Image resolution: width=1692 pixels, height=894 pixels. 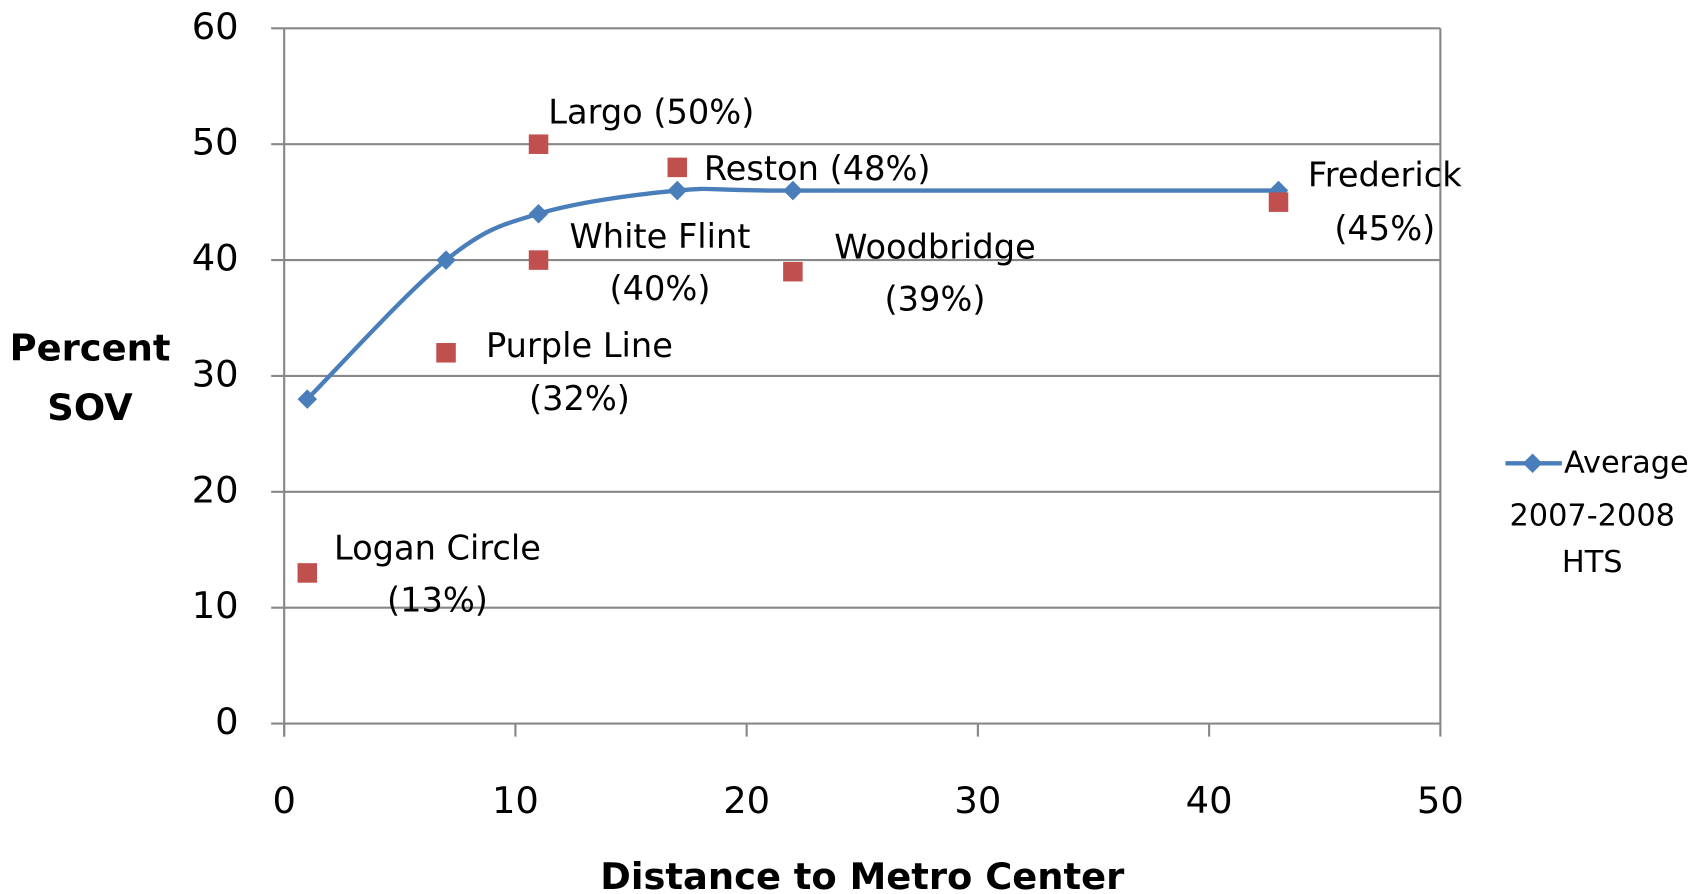 I want to click on legend-label: Average 2007-2008 HTS, so click(x=1598, y=512).